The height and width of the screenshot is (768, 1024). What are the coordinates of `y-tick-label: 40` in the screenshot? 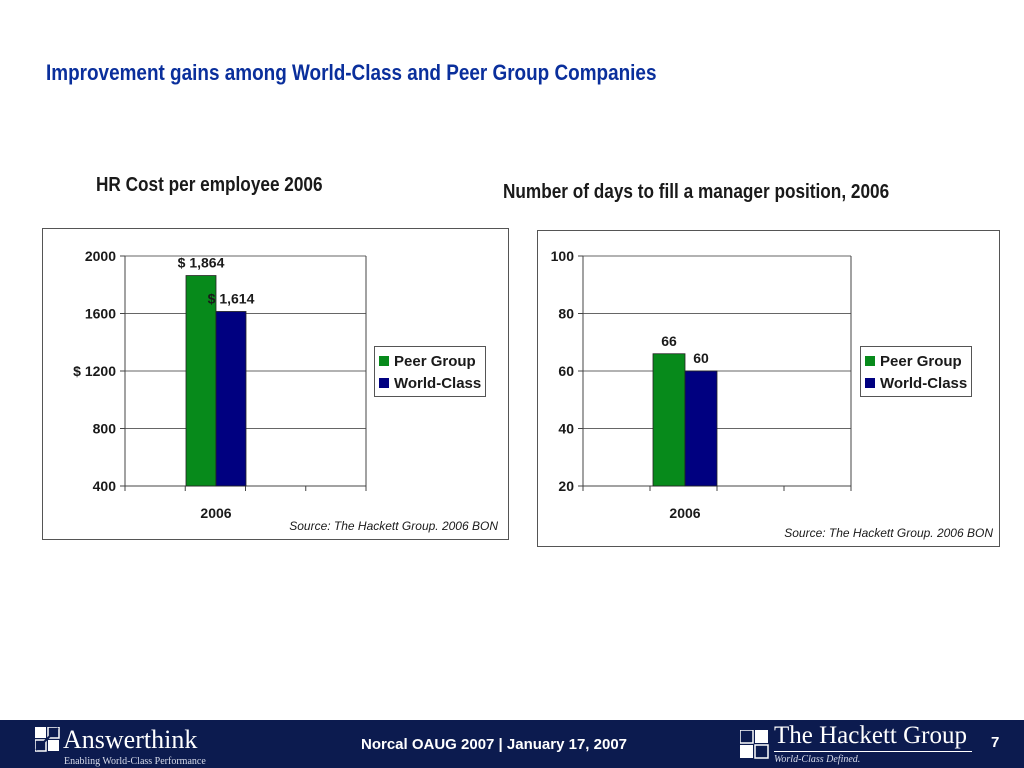 It's located at (566, 429).